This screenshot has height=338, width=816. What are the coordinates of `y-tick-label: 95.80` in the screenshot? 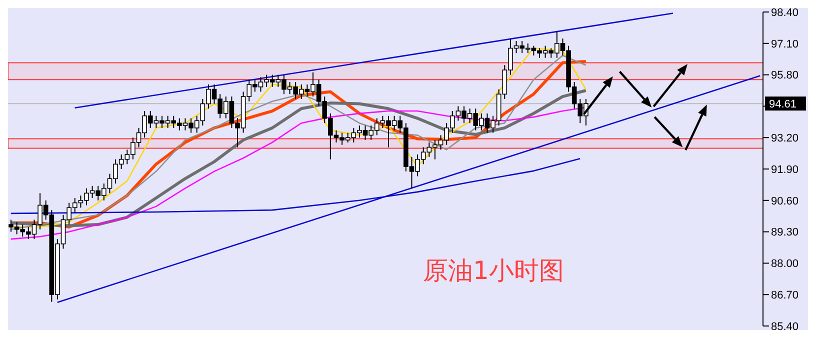 It's located at (785, 76).